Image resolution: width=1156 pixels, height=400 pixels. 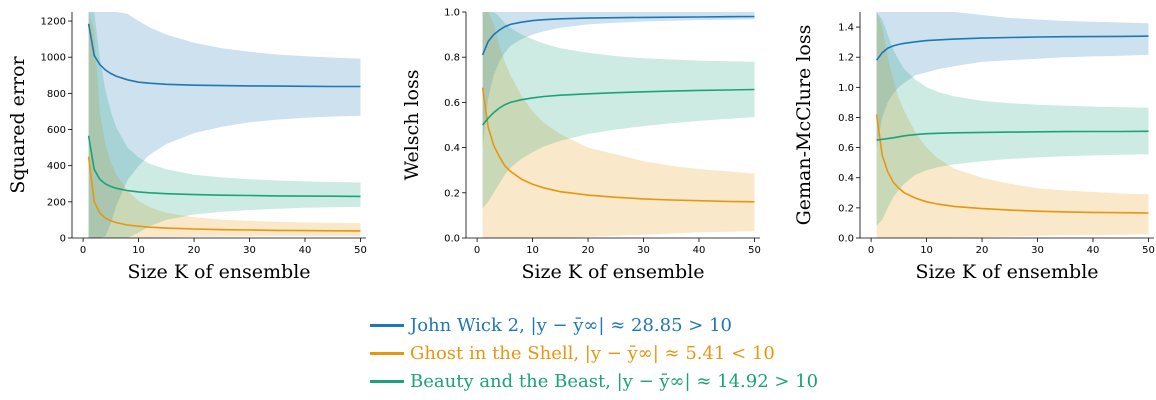 I want to click on y-tick-label: 1200, so click(x=53, y=22).